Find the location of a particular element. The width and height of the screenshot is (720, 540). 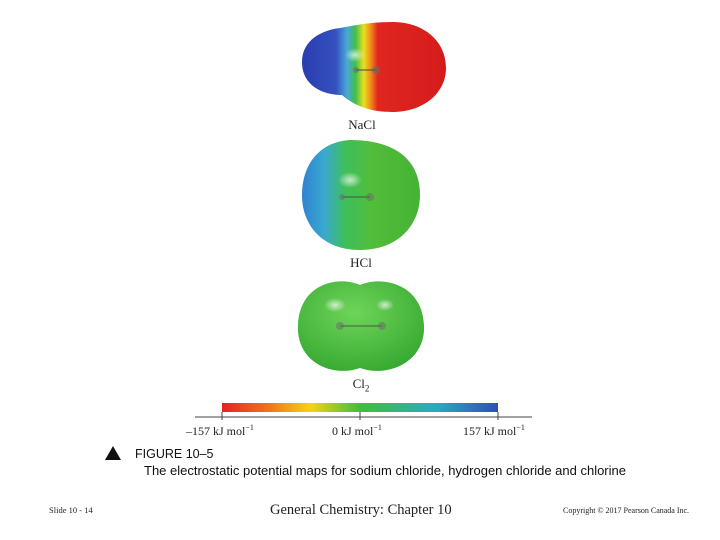

cl2-label-subscript: 2 is located at coordinates (367, 388).